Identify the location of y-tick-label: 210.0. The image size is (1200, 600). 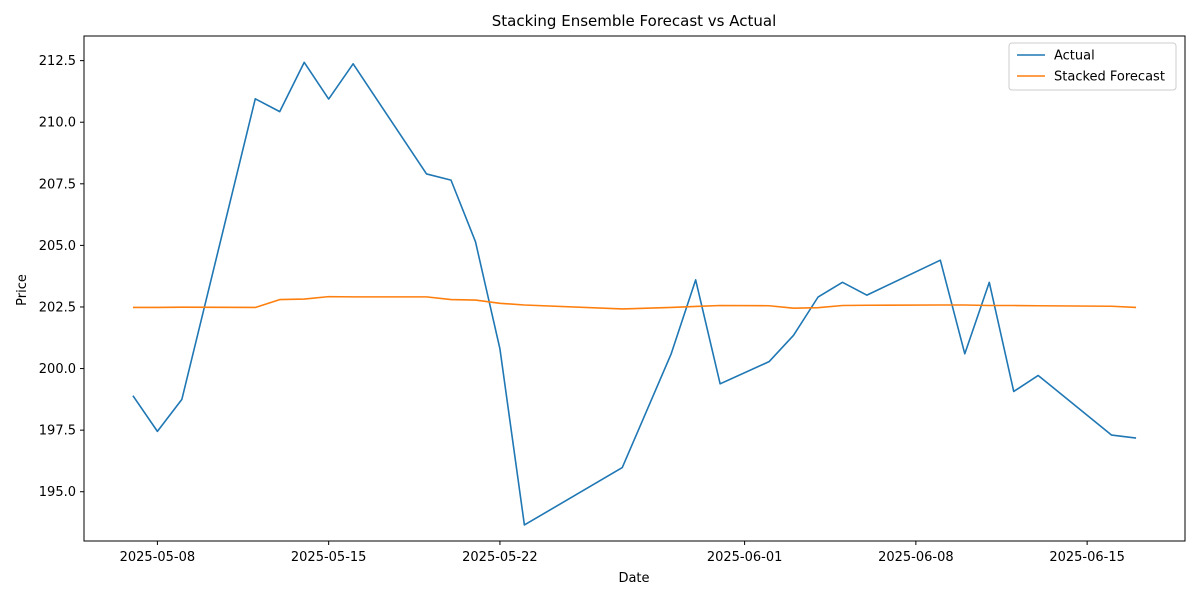
(57, 123).